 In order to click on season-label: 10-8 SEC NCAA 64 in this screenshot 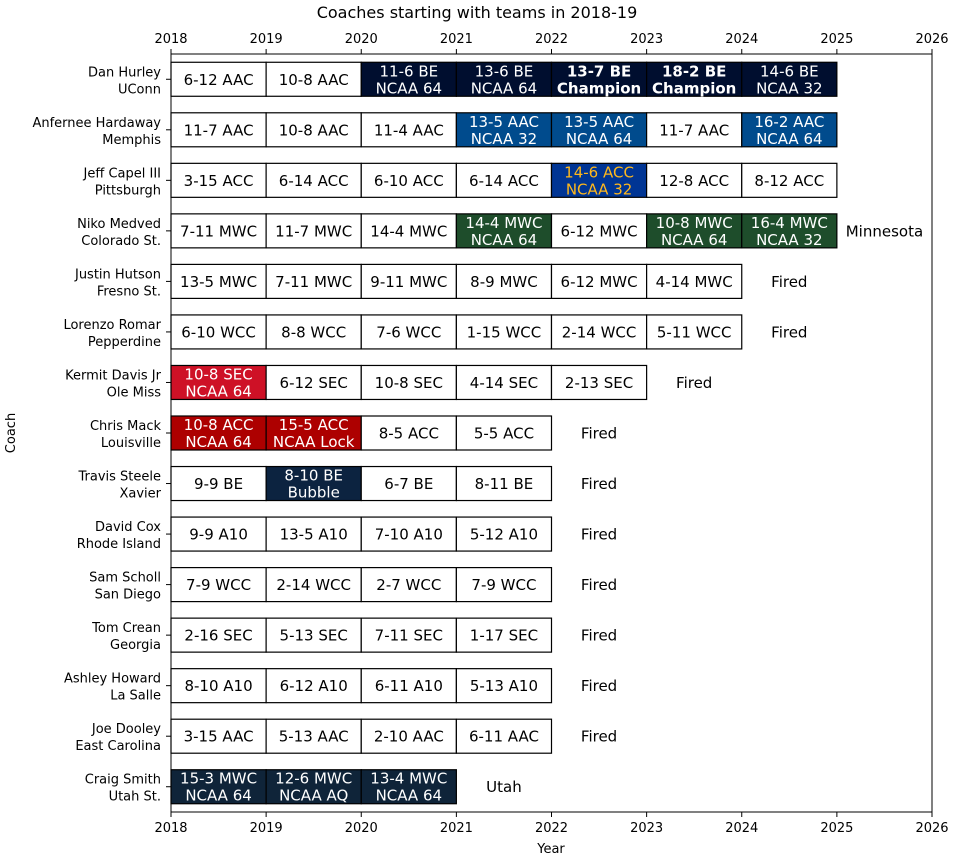, I will do `click(218, 382)`.